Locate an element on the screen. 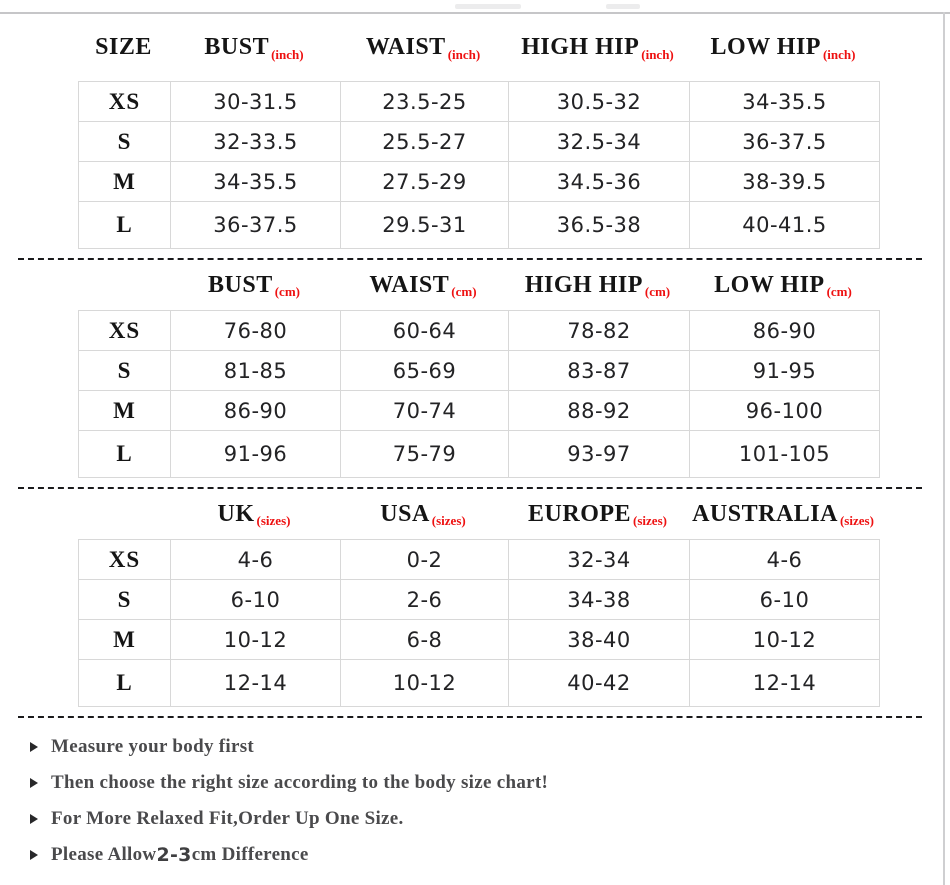  column-header-label: BUST is located at coordinates (237, 47).